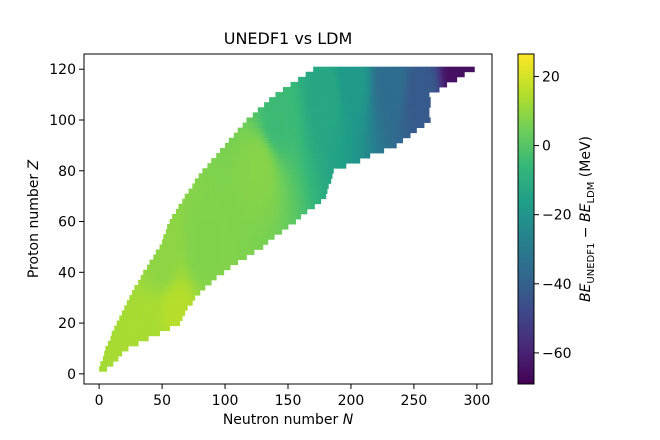 This screenshot has height=440, width=660. What do you see at coordinates (67, 223) in the screenshot?
I see `y-tick-label: 60` at bounding box center [67, 223].